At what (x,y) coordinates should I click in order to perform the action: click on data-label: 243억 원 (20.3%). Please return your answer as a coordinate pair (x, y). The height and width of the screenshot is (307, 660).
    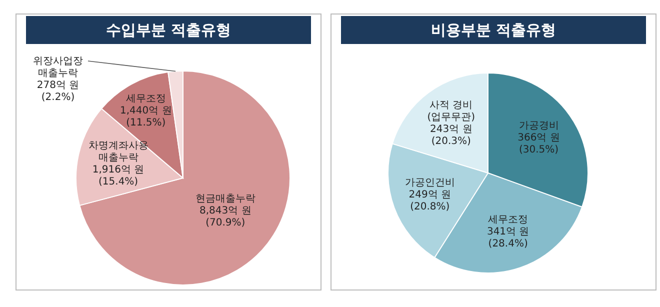
    Looking at the image, I should click on (451, 135).